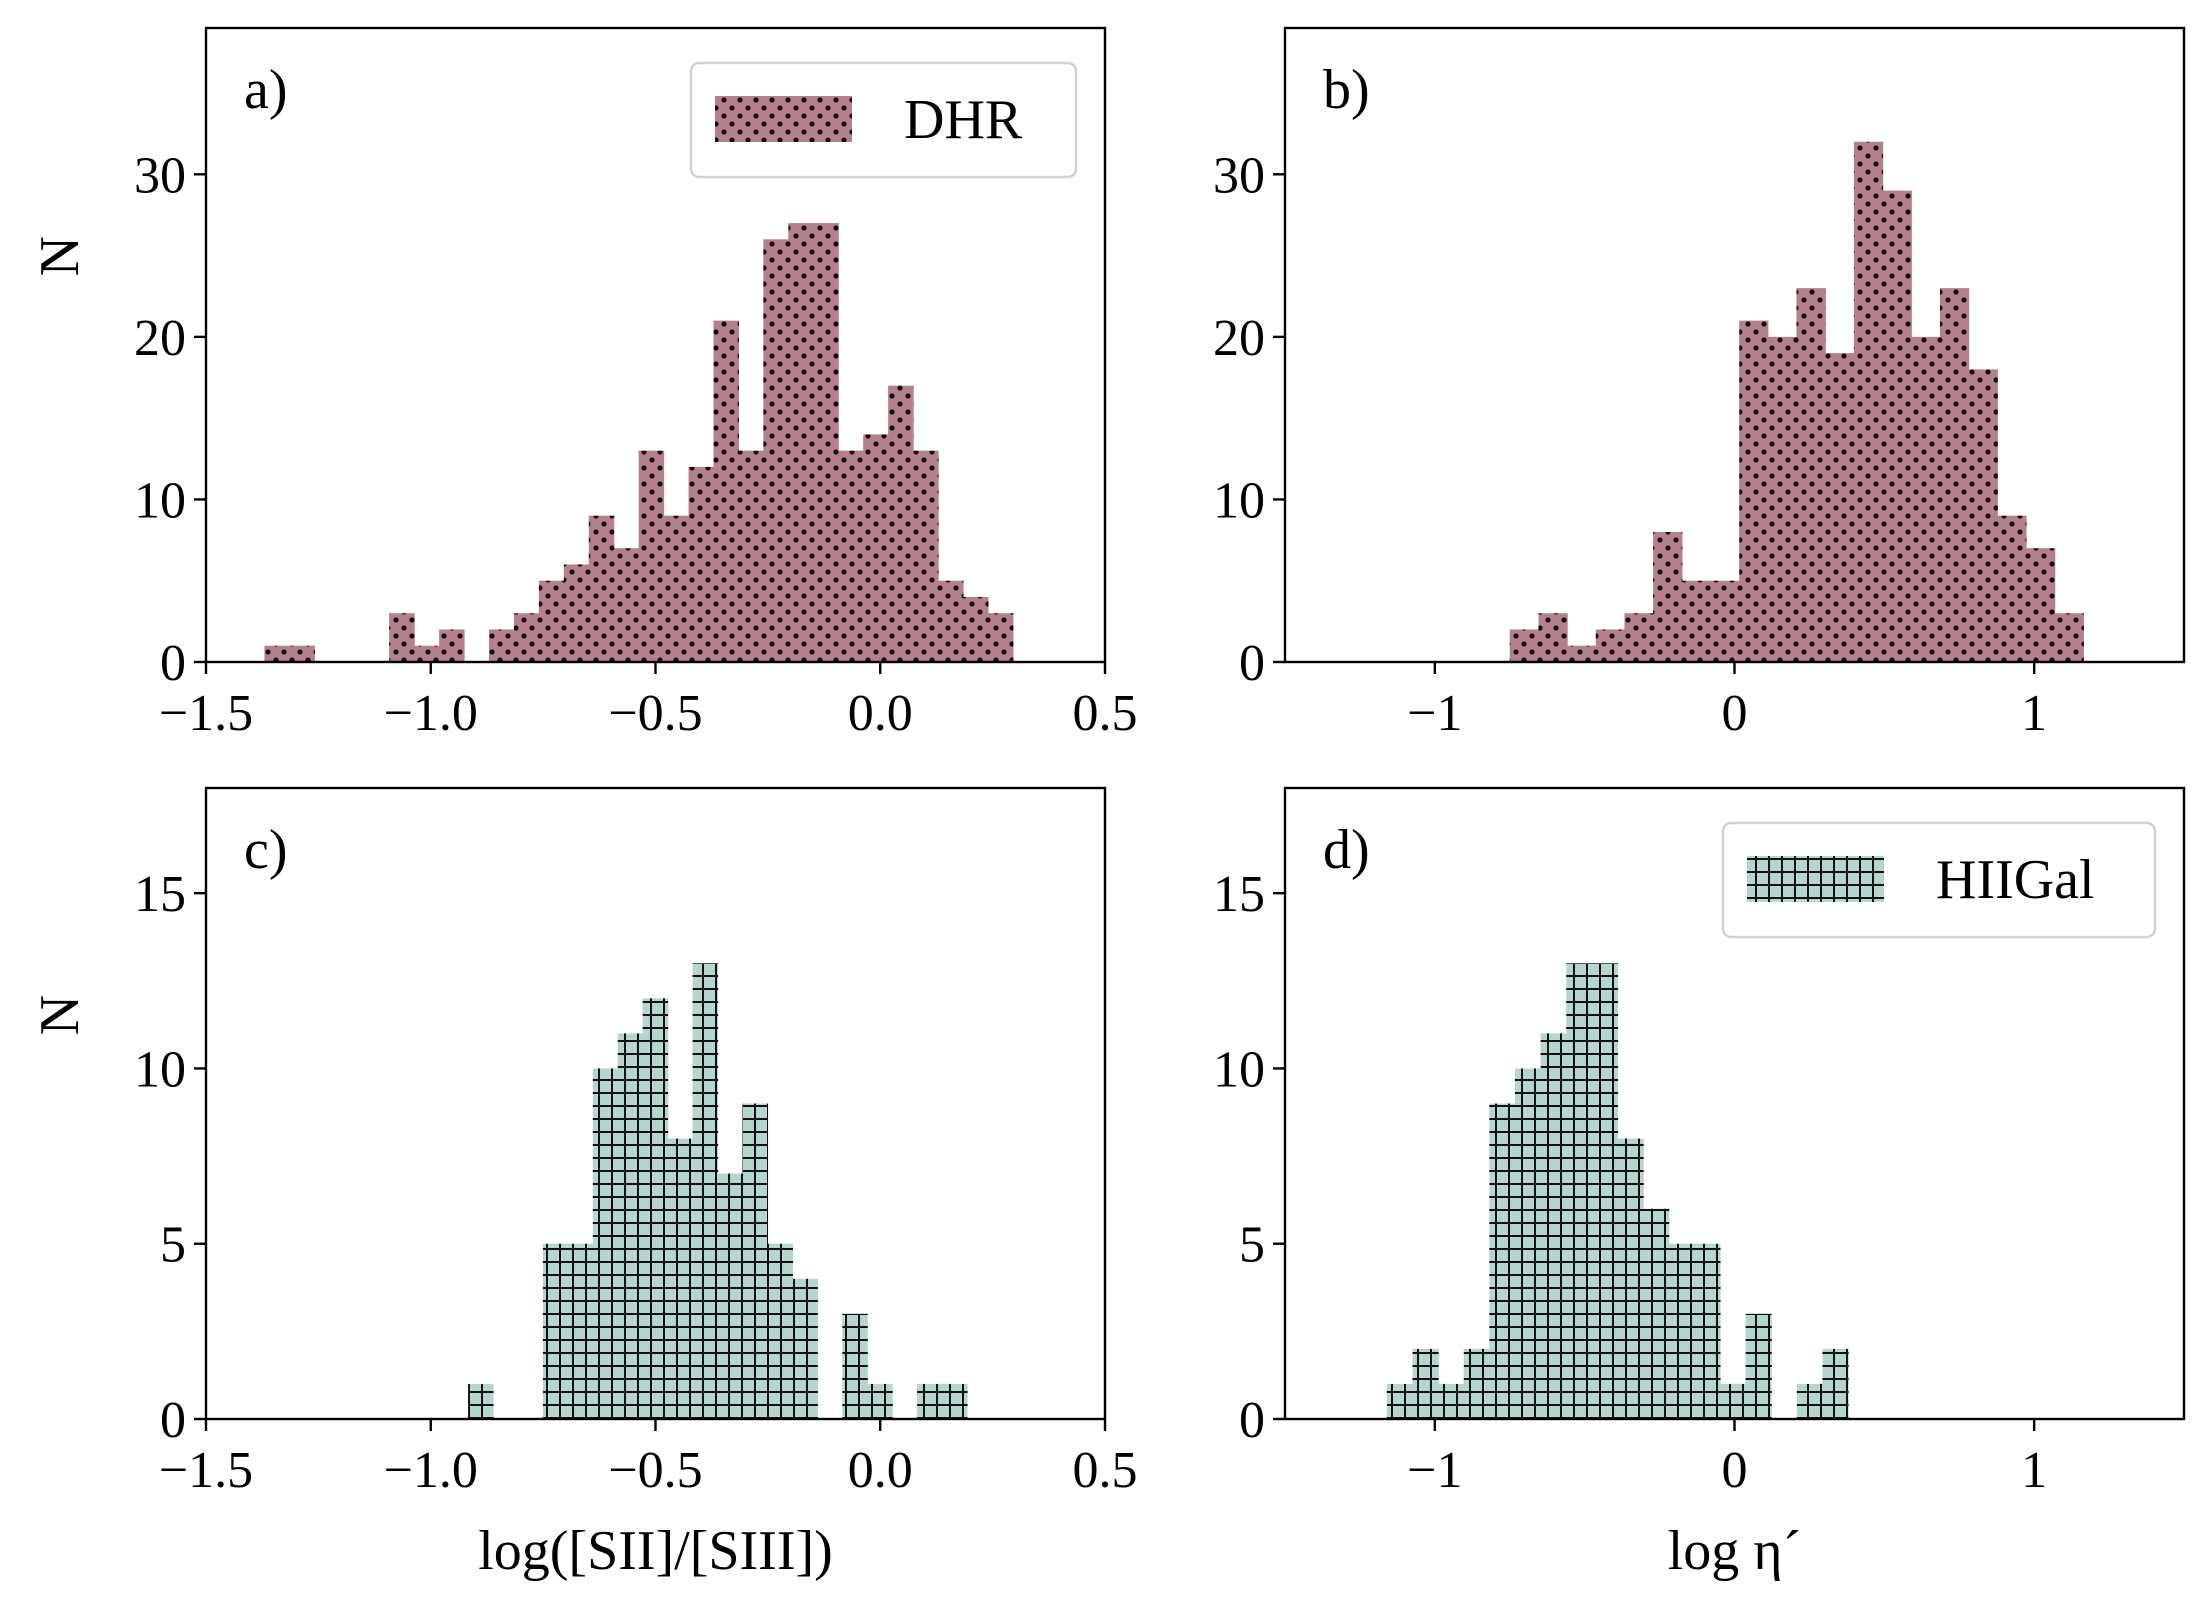  I want to click on panel-label: d), so click(1346, 850).